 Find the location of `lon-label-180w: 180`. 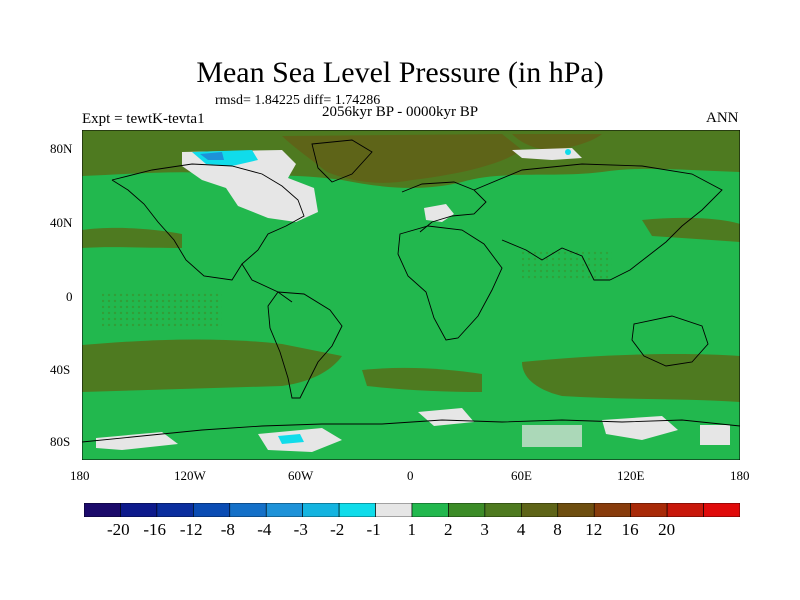

lon-label-180w: 180 is located at coordinates (80, 475).